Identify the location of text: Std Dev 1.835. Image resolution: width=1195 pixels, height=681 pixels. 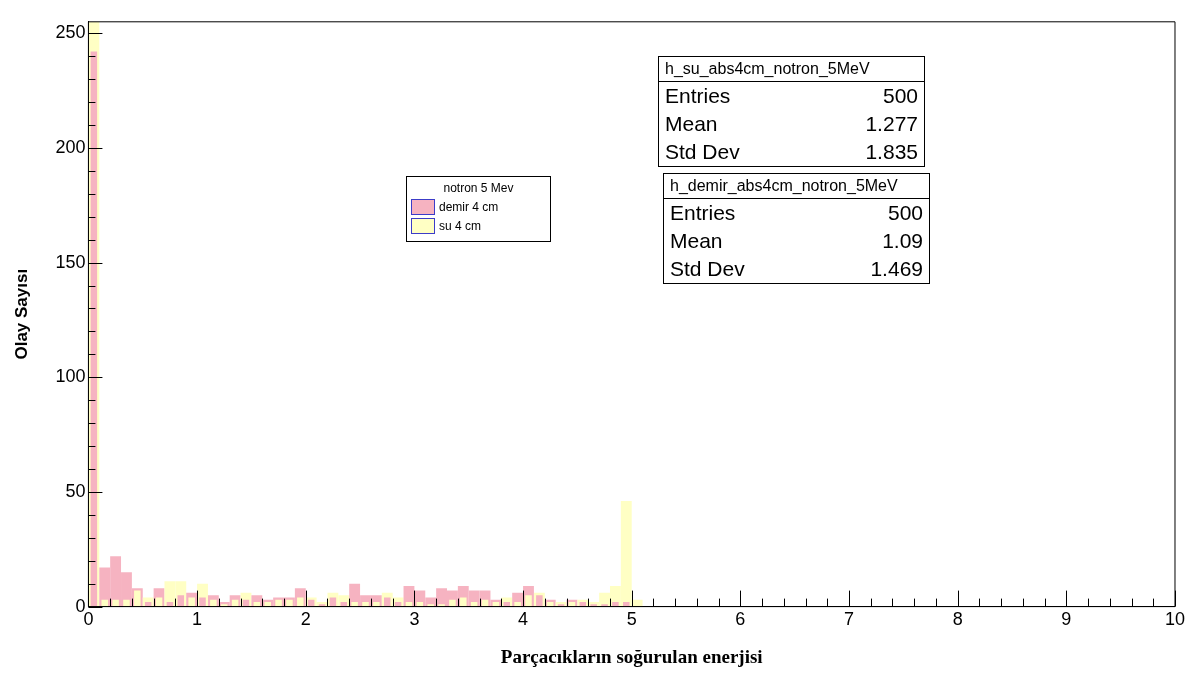
(791, 151).